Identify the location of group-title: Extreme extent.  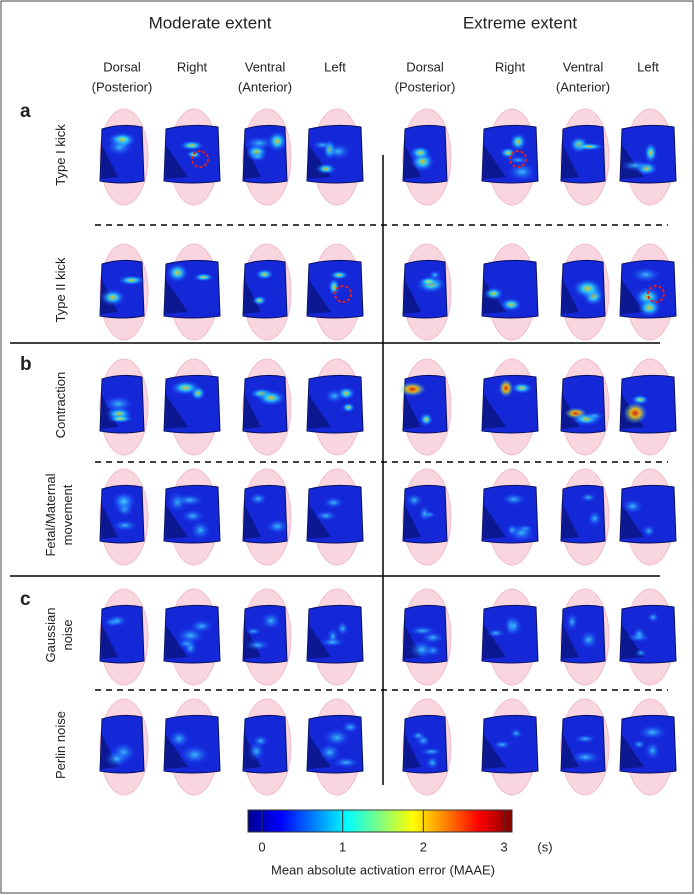
(520, 22).